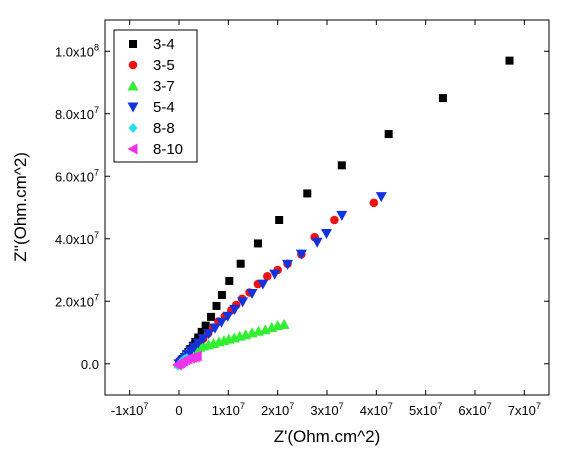 The width and height of the screenshot is (579, 459). I want to click on x-tick-label-base: 0, so click(178, 410).